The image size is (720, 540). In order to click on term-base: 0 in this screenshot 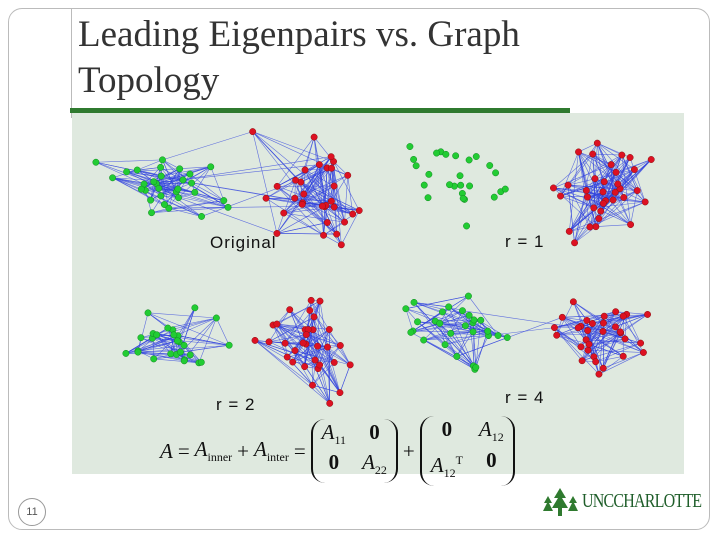, I will do `click(491, 459)`.